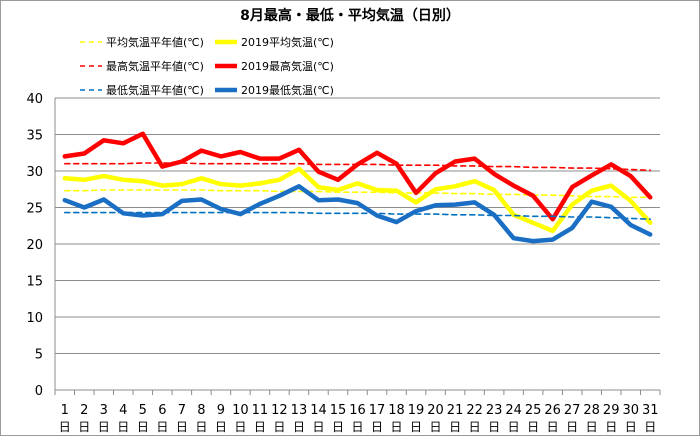 This screenshot has height=436, width=700. I want to click on x-tick-label: 31, so click(650, 410).